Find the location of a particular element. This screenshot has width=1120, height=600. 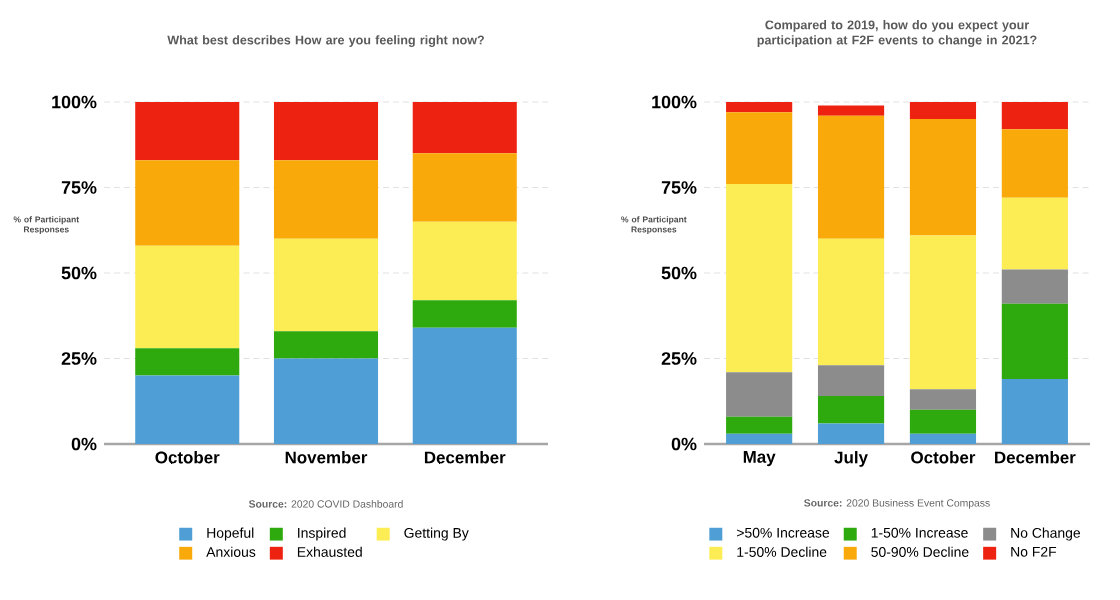

x-tick-label: May is located at coordinates (759, 459).